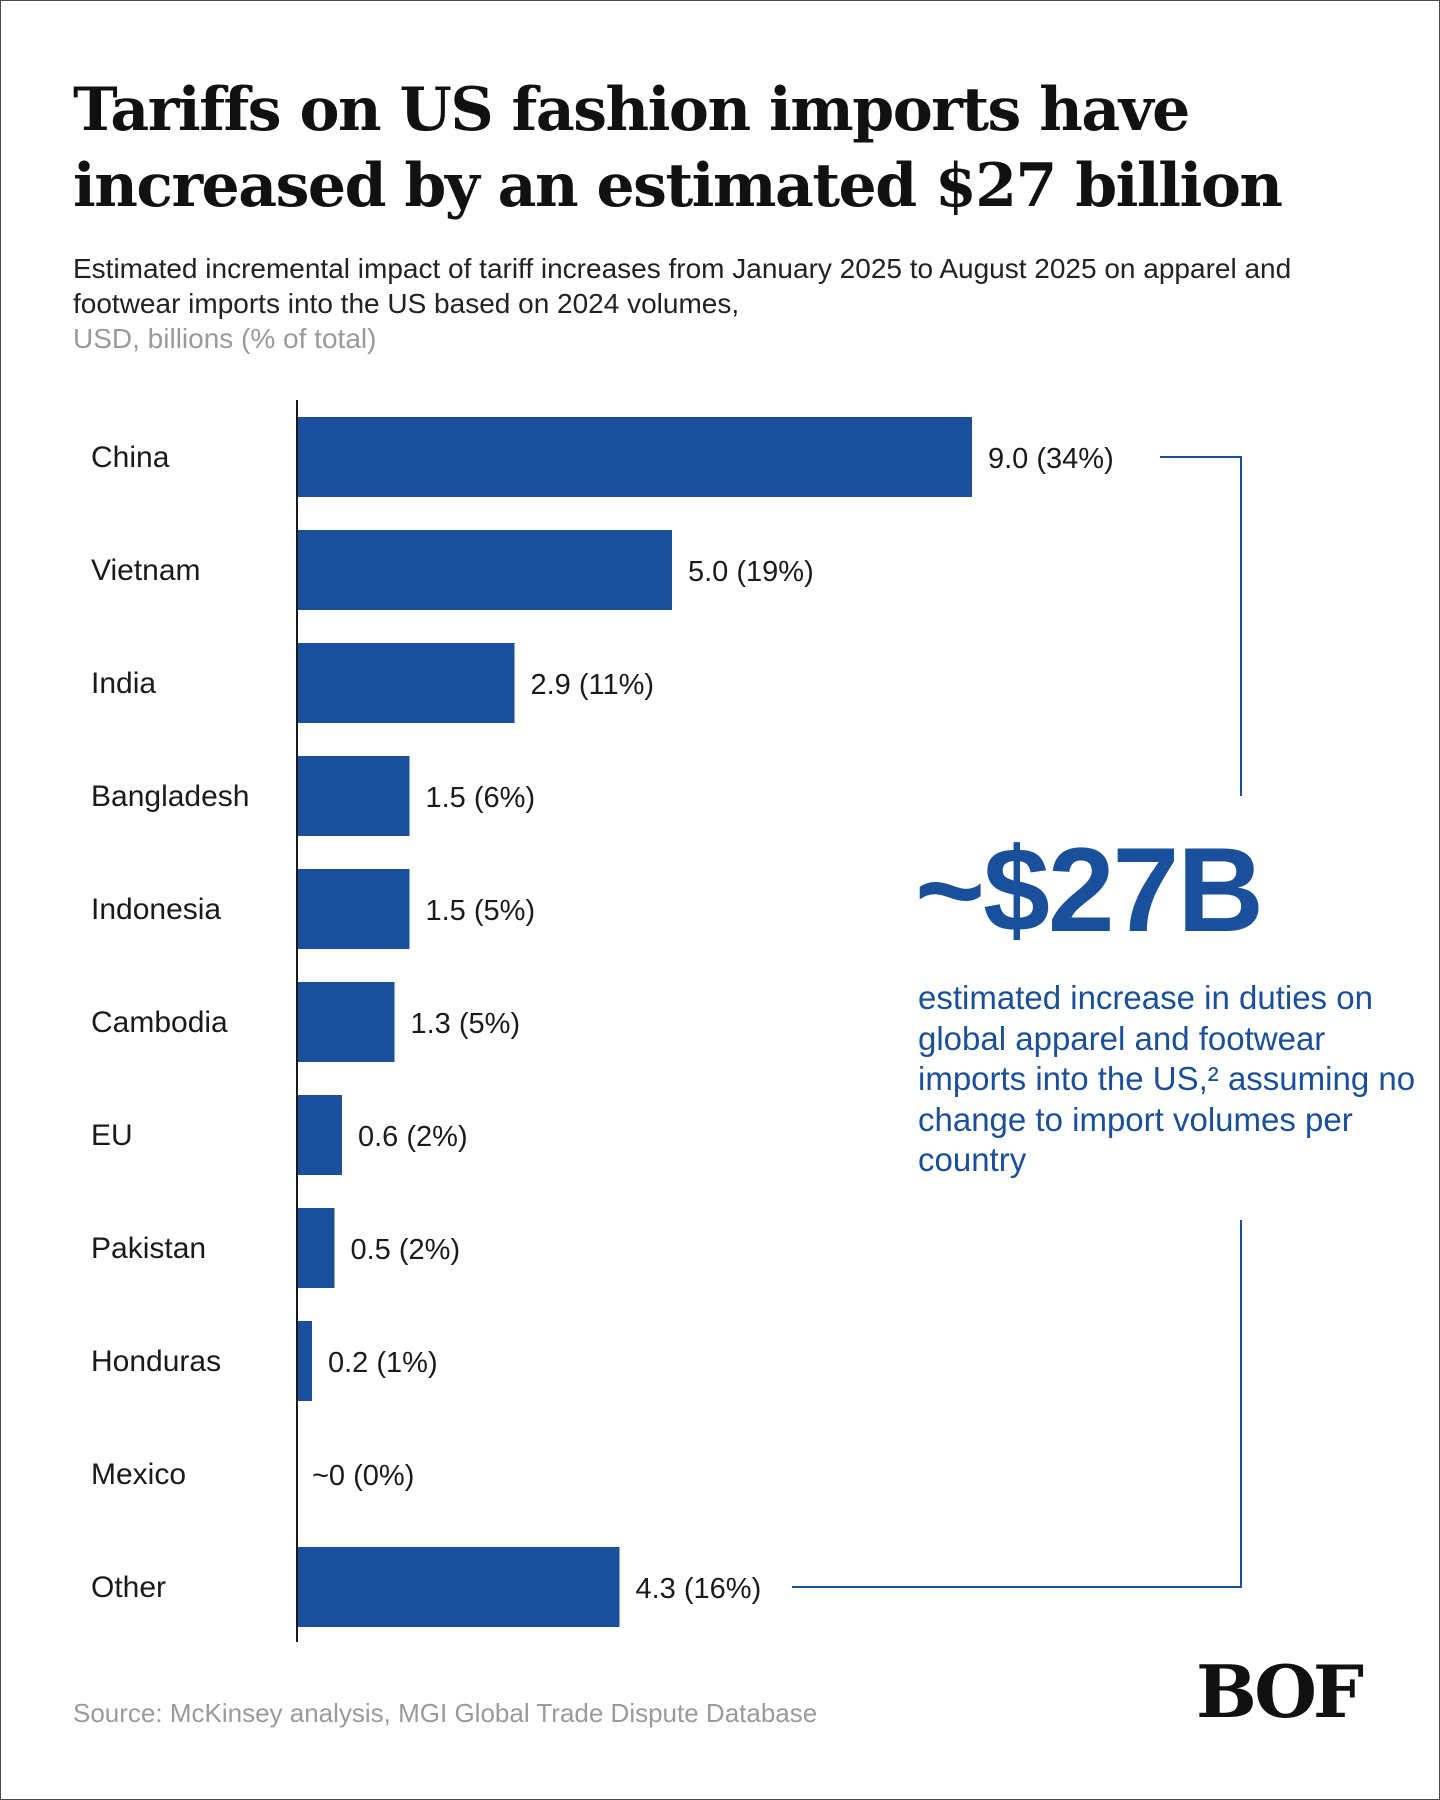 The image size is (1440, 1800). I want to click on bracket-top-line, so click(1201, 626).